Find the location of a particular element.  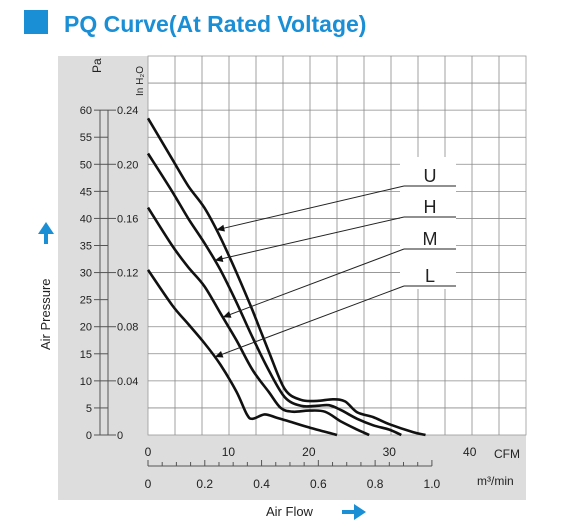

x-cfm-tick-label: 10 is located at coordinates (229, 452).